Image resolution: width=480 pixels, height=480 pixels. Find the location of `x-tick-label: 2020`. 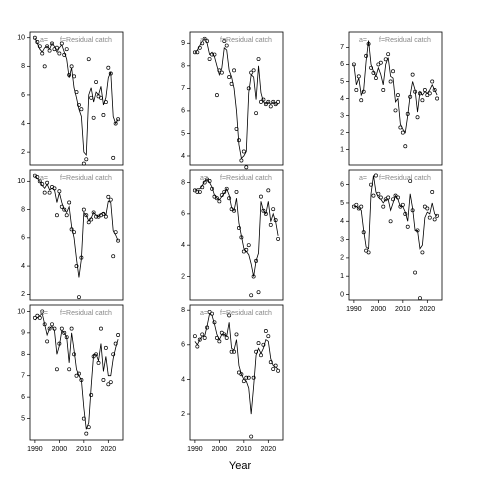

x-tick-label: 2020 is located at coordinates (109, 449).